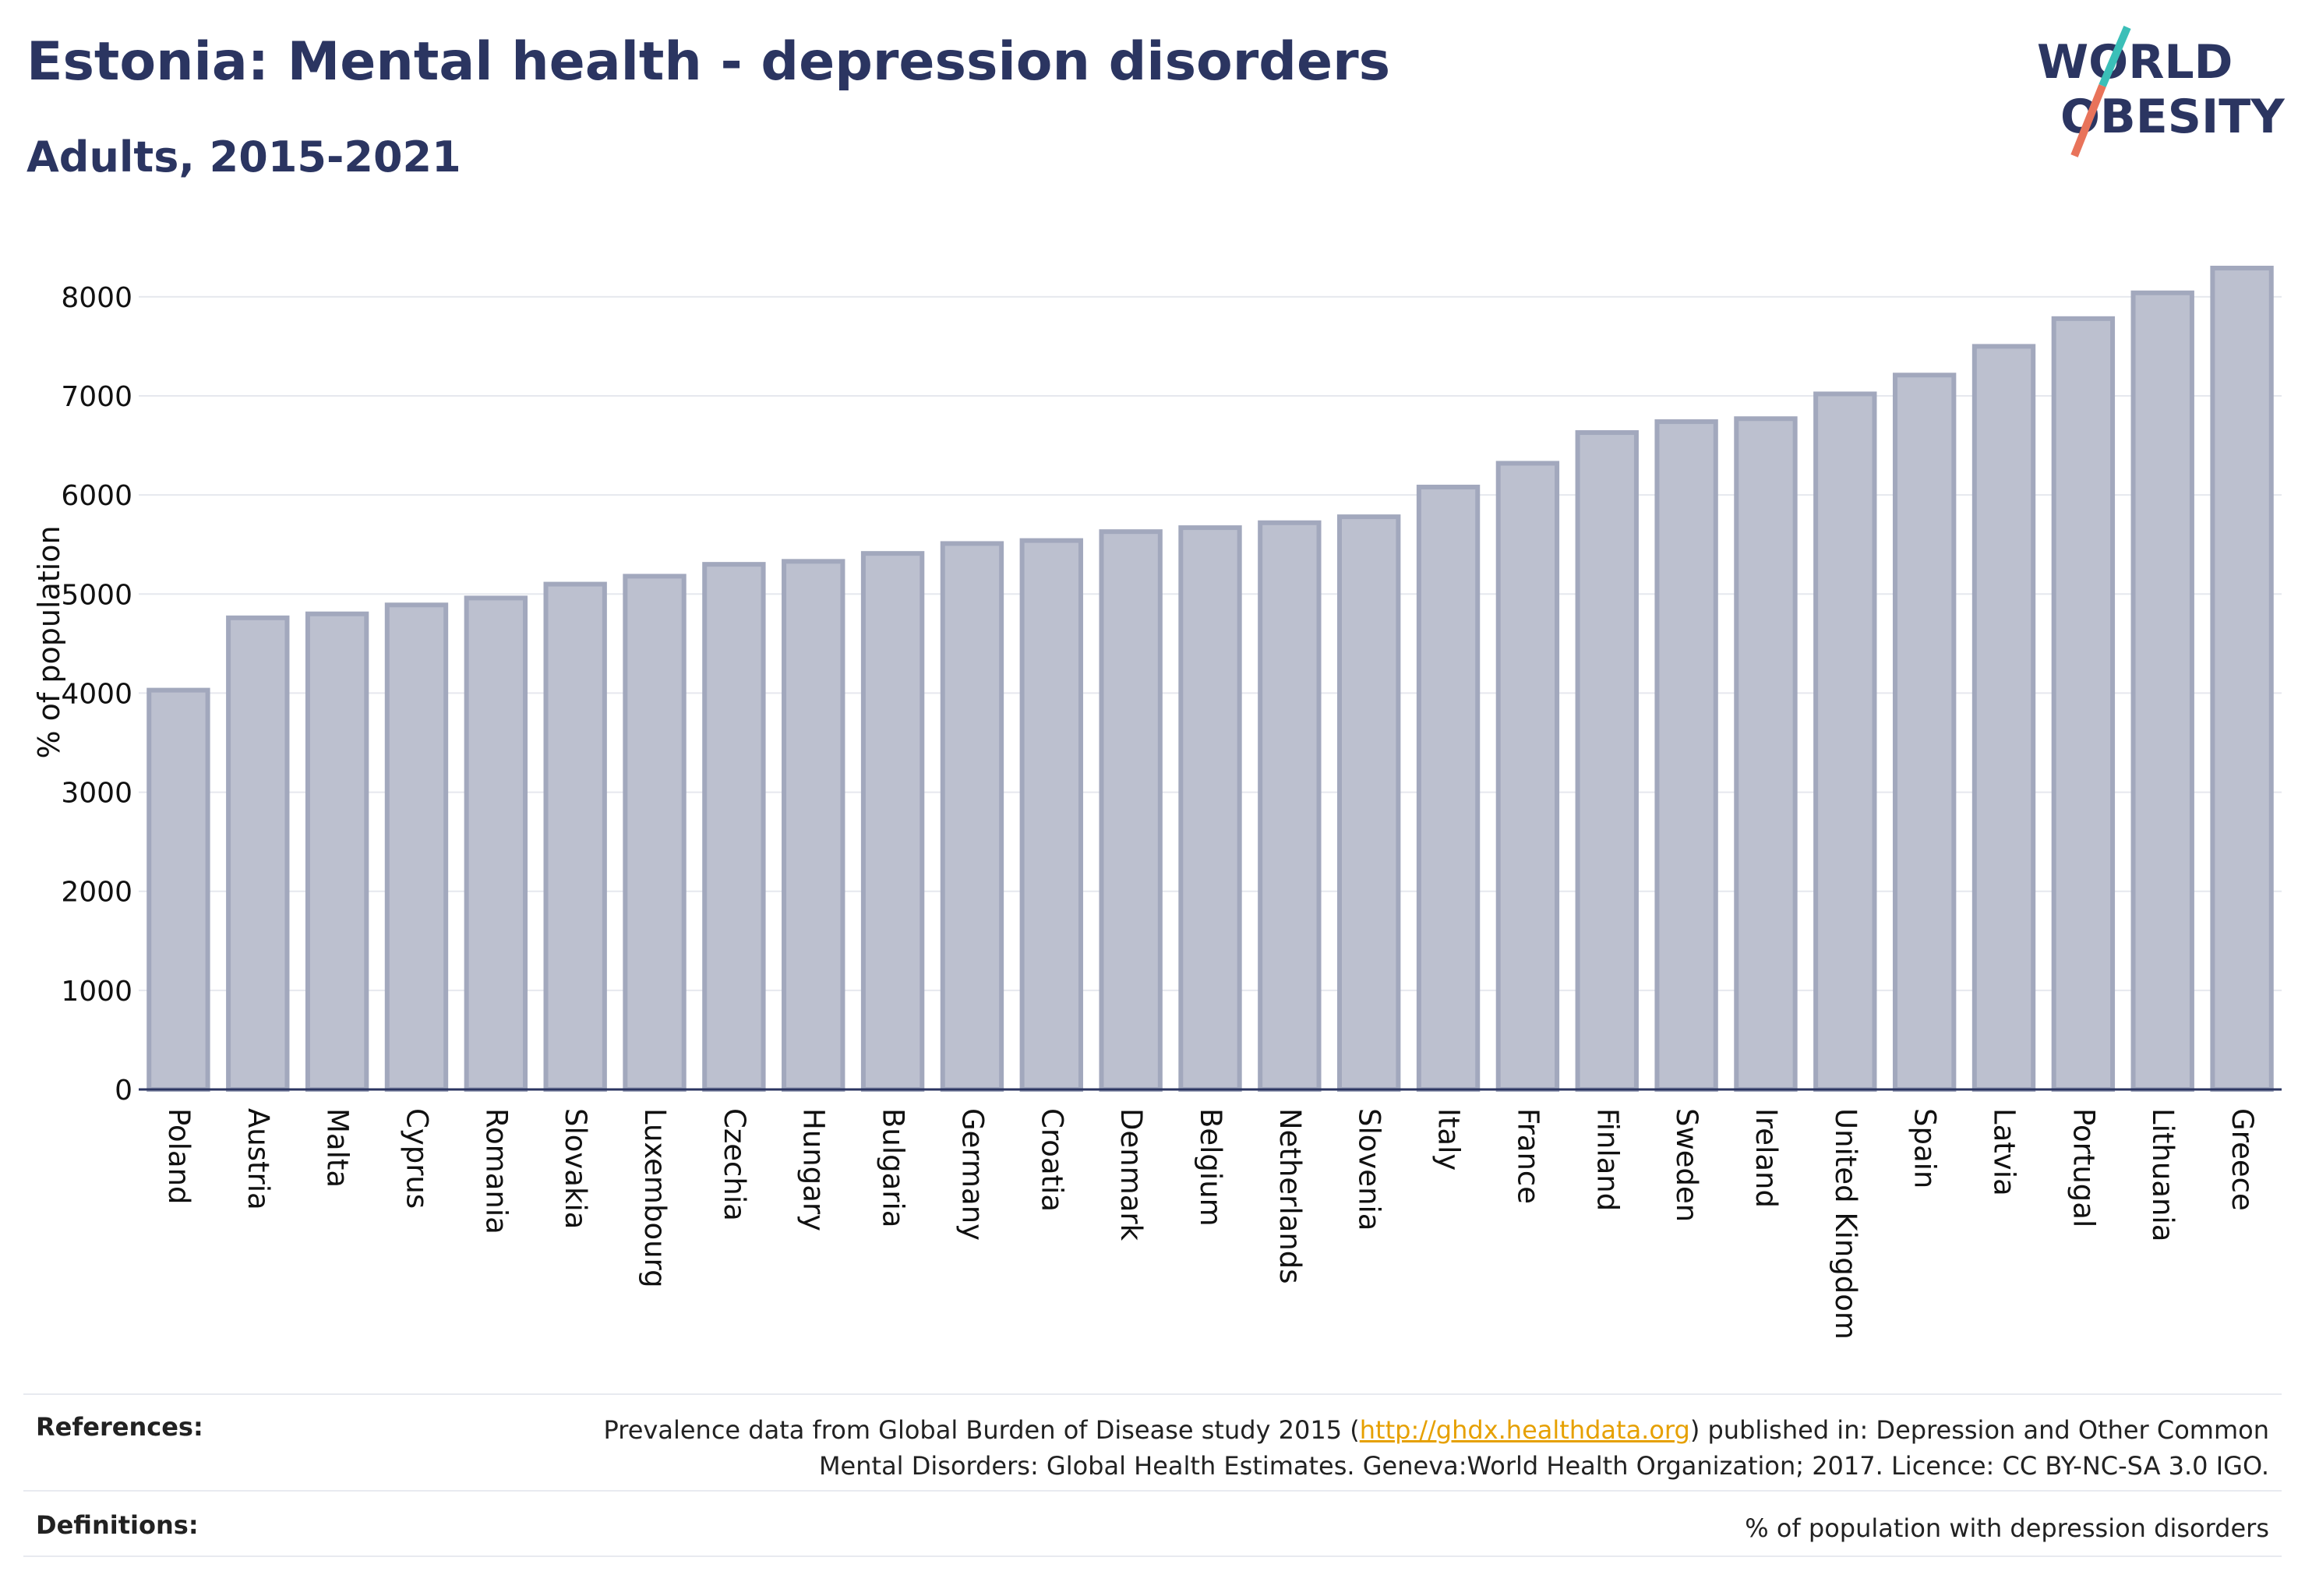 Image resolution: width=2305 pixels, height=1596 pixels. What do you see at coordinates (1369, 1169) in the screenshot?
I see `x-tick-label: Slovenia` at bounding box center [1369, 1169].